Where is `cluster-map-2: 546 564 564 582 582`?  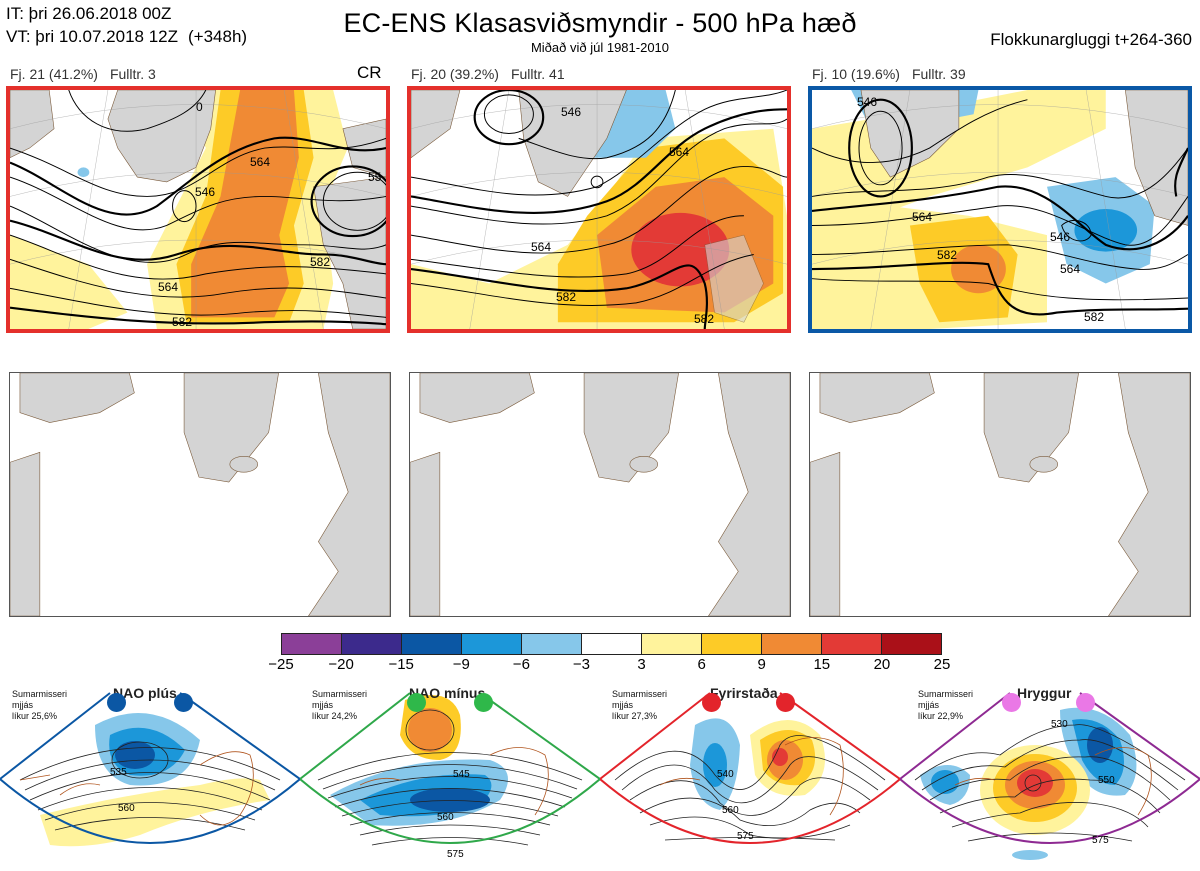 cluster-map-2: 546 564 564 582 582 is located at coordinates (599, 209).